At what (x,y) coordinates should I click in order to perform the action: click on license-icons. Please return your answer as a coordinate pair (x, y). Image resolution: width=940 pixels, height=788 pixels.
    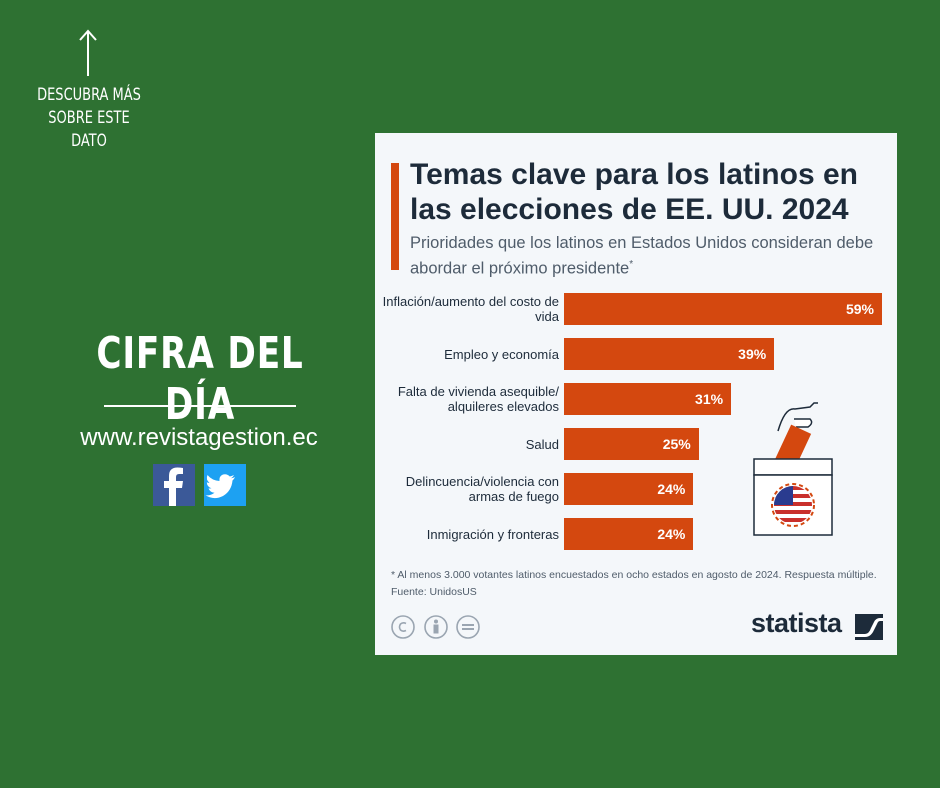
    Looking at the image, I should click on (435, 627).